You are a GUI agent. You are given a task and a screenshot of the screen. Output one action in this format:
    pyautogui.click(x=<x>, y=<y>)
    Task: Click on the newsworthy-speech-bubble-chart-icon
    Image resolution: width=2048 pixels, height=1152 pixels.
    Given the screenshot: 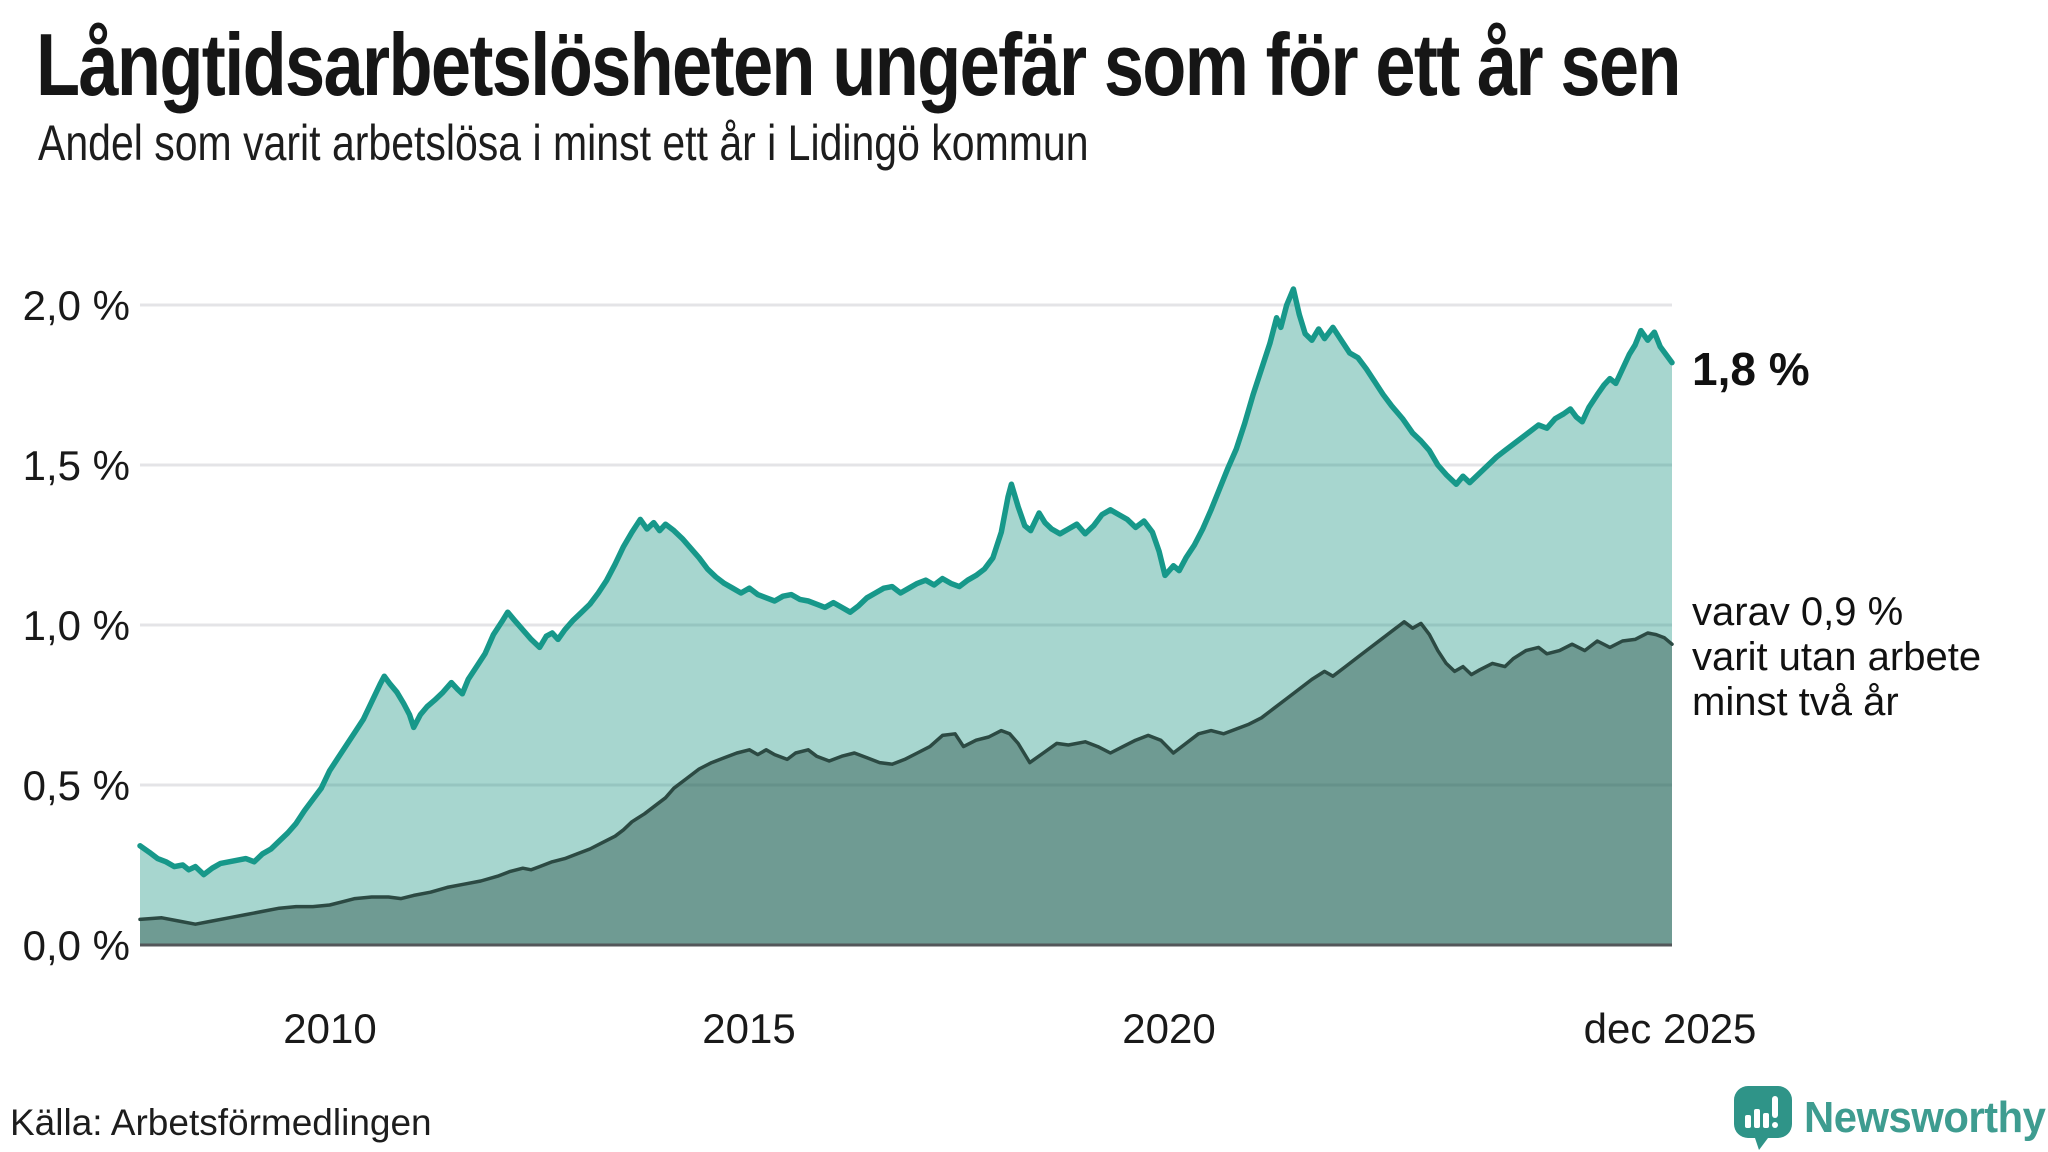 What is the action you would take?
    pyautogui.click(x=1763, y=1118)
    